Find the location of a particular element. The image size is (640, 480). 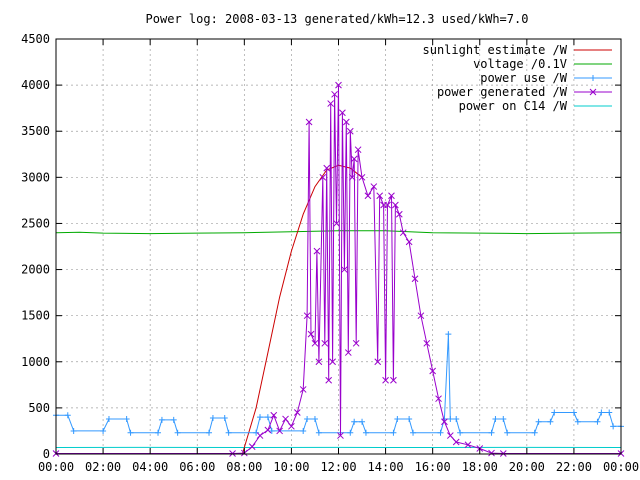

y-tick-label: 4500 is located at coordinates (35, 39).